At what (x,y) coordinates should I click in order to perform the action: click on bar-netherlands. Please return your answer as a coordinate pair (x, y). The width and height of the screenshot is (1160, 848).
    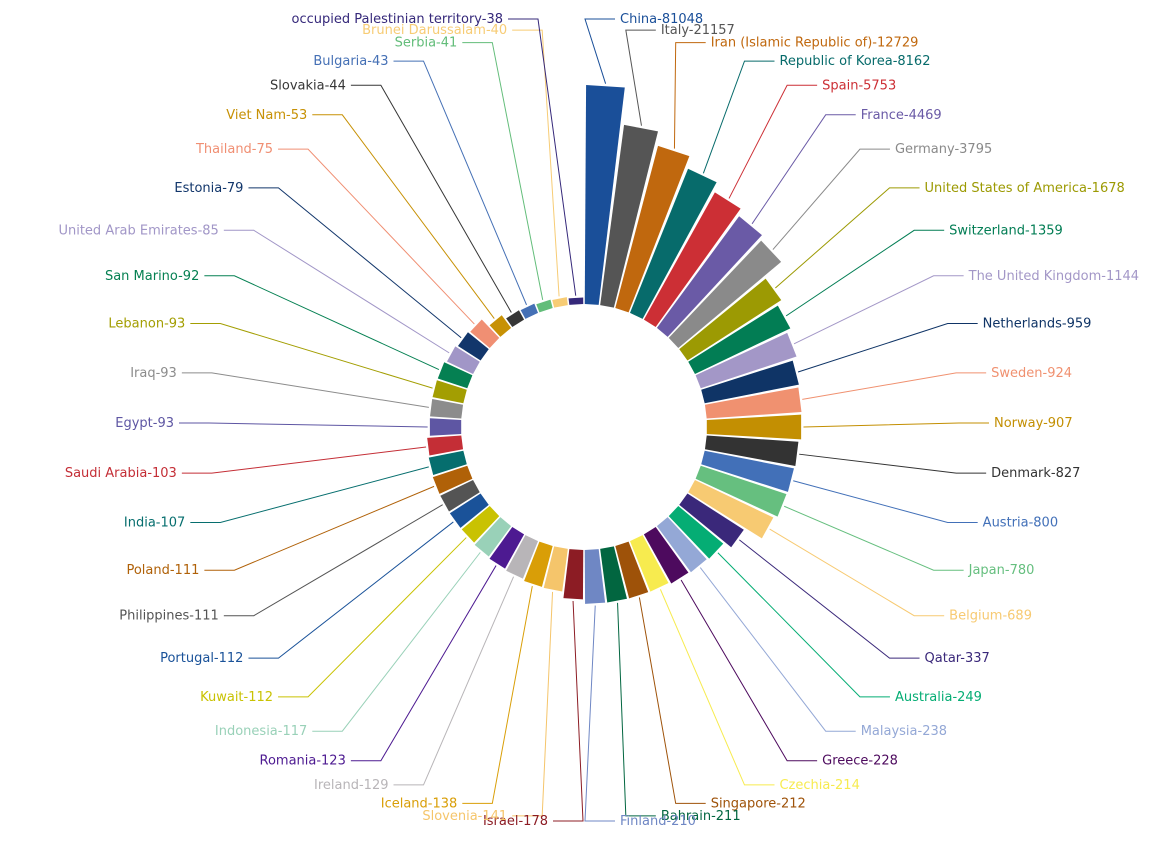
    Looking at the image, I should click on (750, 382).